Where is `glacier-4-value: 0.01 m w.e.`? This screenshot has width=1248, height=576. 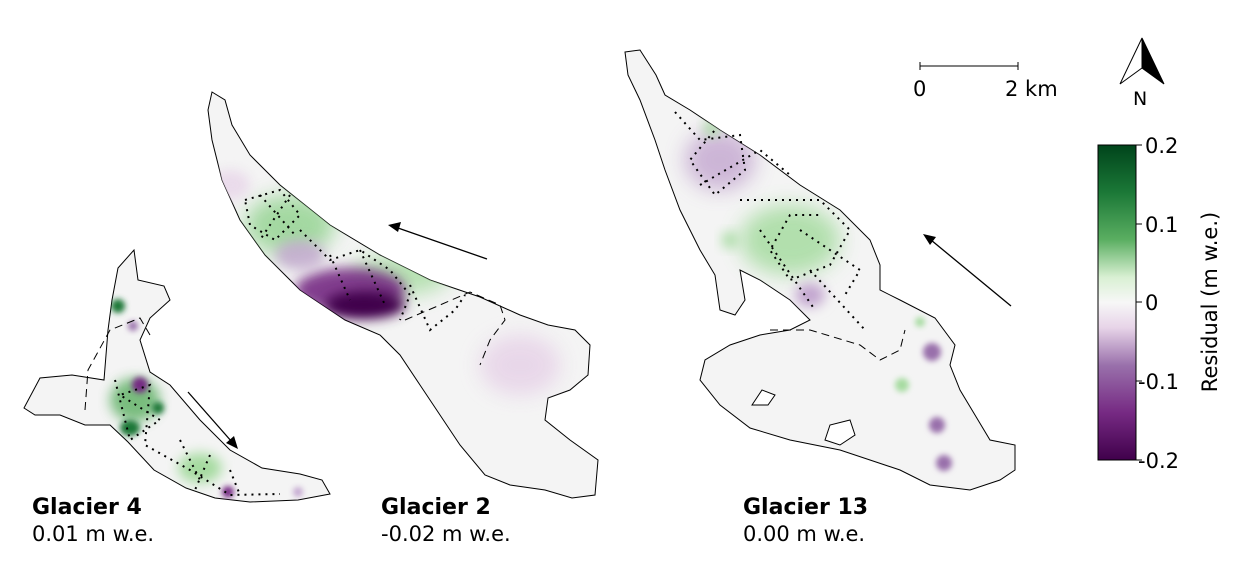 glacier-4-value: 0.01 m w.e. is located at coordinates (93, 534).